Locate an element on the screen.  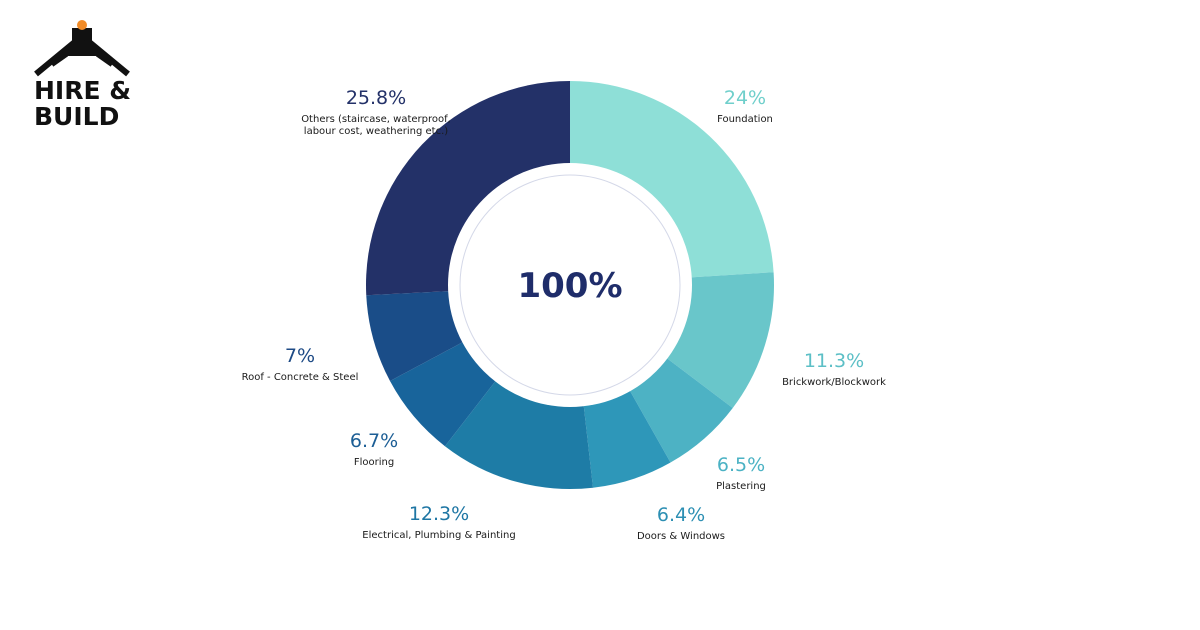
slice-value-label-1: 24% is located at coordinates (745, 98).